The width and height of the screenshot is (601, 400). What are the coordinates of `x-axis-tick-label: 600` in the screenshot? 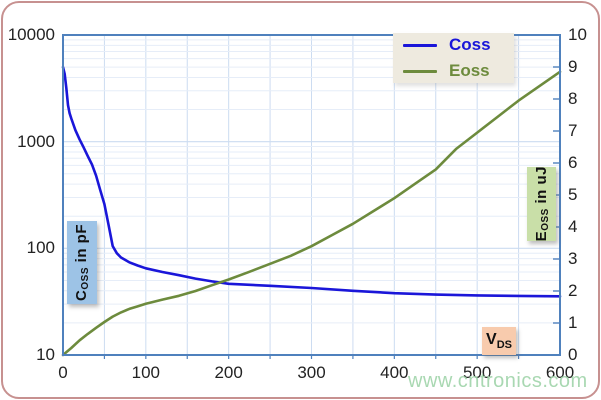 It's located at (560, 372).